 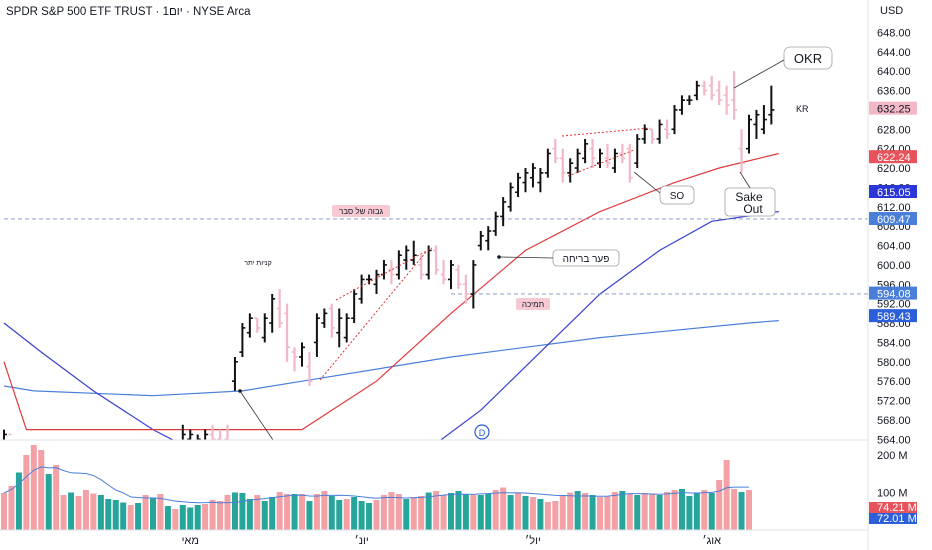 I want to click on price-label: 609.47, so click(x=894, y=220).